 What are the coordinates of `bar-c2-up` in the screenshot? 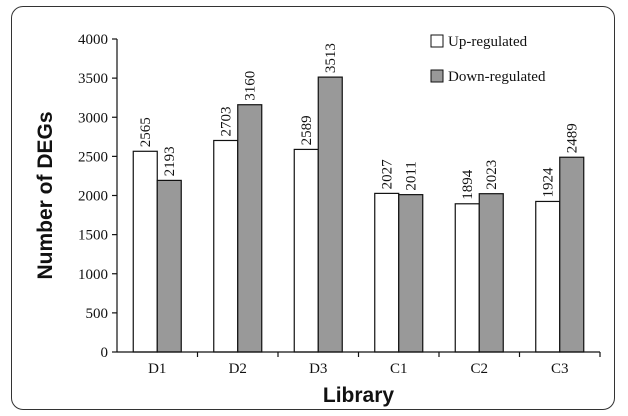 It's located at (467, 278).